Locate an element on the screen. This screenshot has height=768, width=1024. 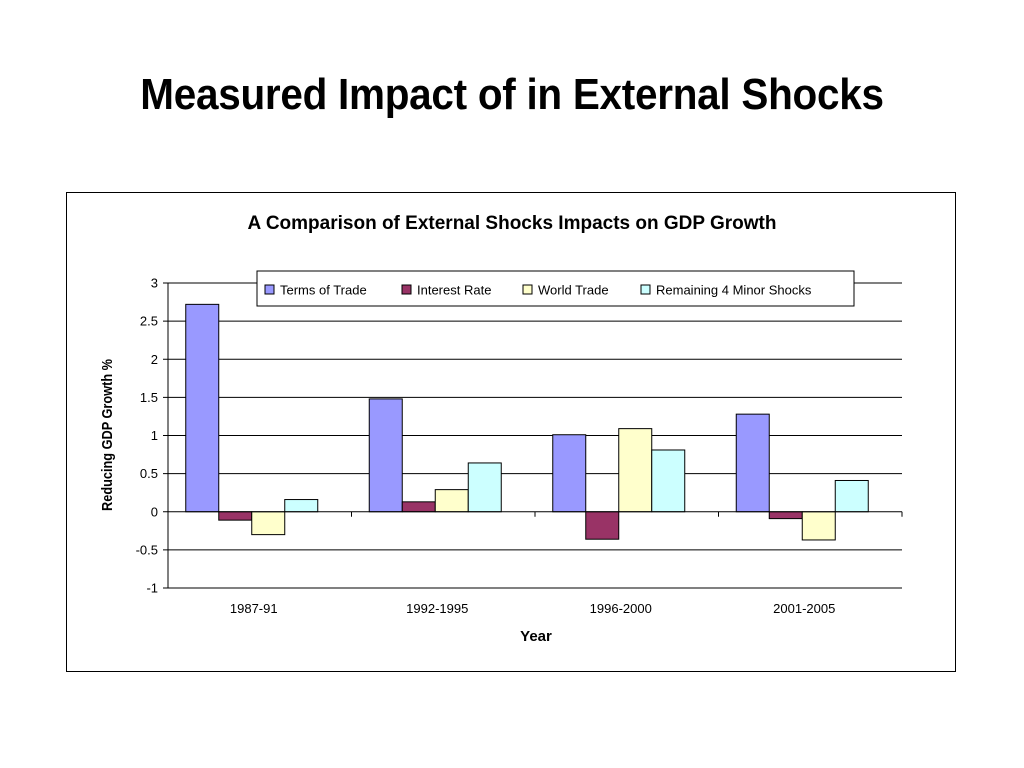
legend-label: Interest Rate is located at coordinates (454, 290).